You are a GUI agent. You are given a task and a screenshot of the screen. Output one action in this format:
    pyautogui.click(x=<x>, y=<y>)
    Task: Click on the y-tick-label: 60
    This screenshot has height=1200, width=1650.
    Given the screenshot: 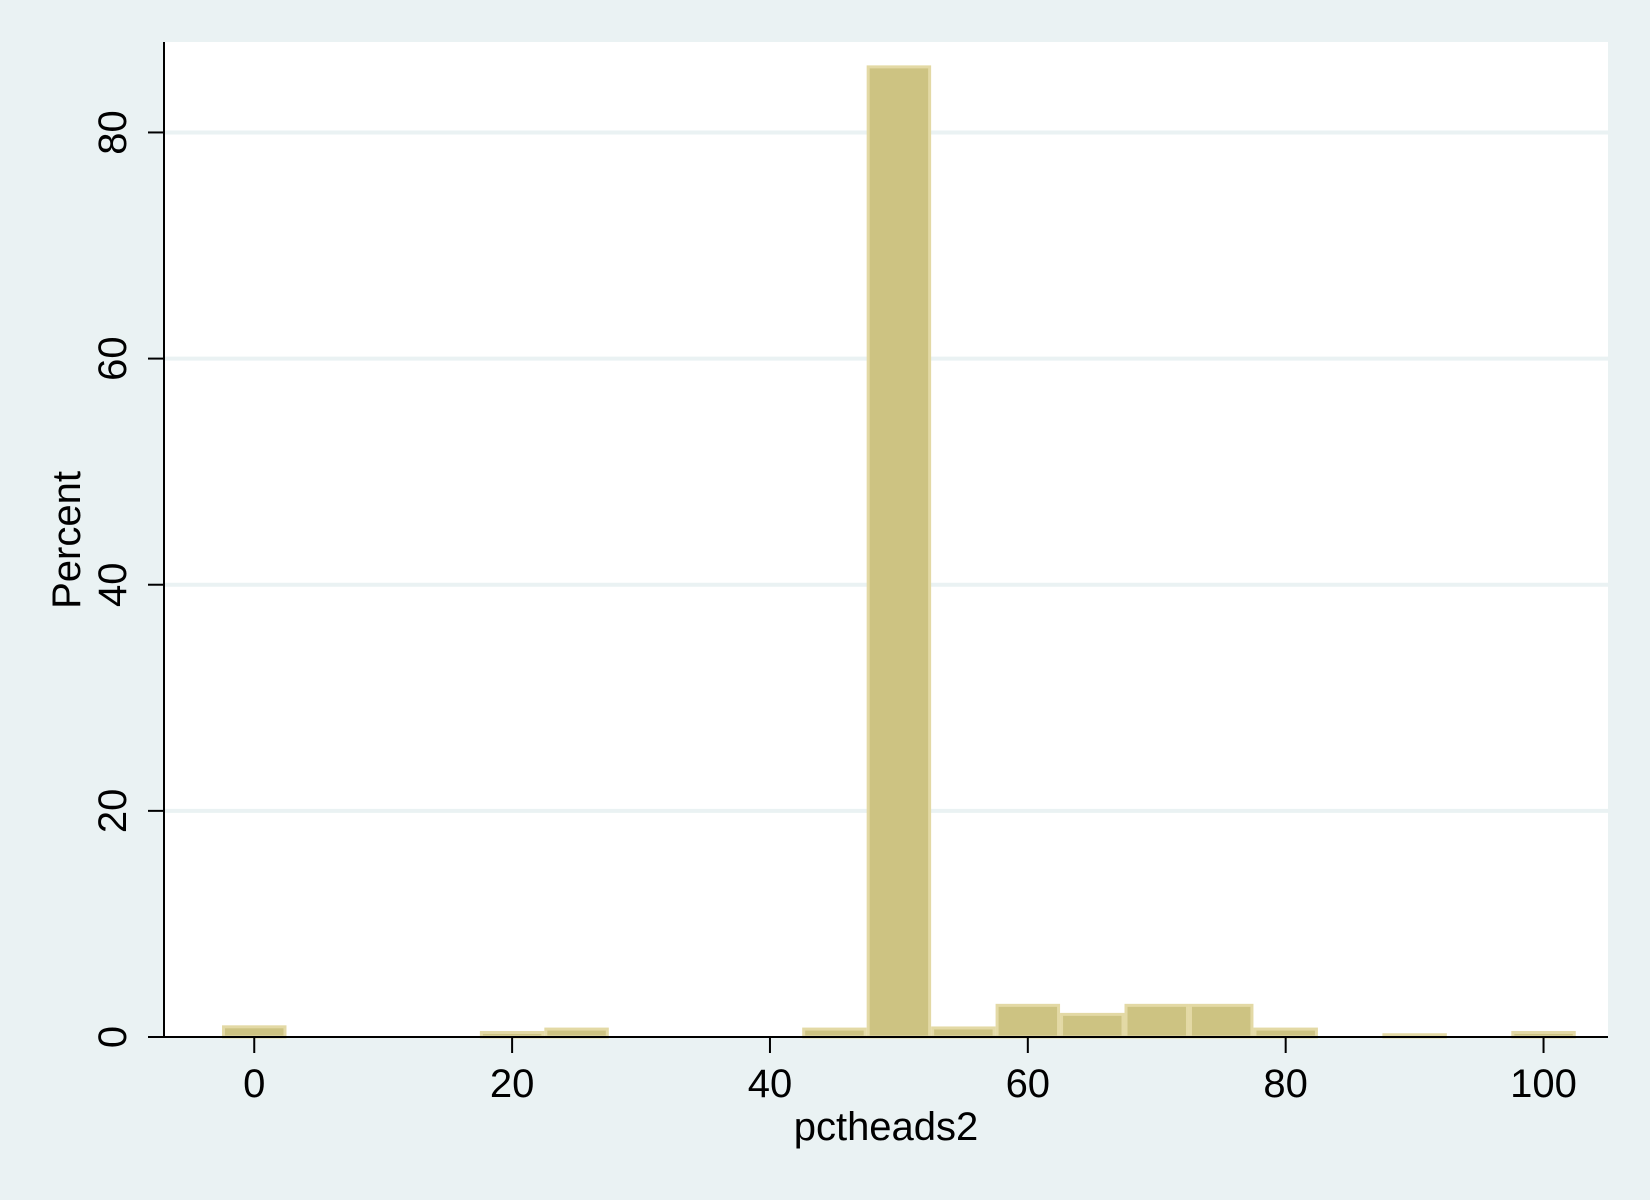 What is the action you would take?
    pyautogui.click(x=113, y=358)
    